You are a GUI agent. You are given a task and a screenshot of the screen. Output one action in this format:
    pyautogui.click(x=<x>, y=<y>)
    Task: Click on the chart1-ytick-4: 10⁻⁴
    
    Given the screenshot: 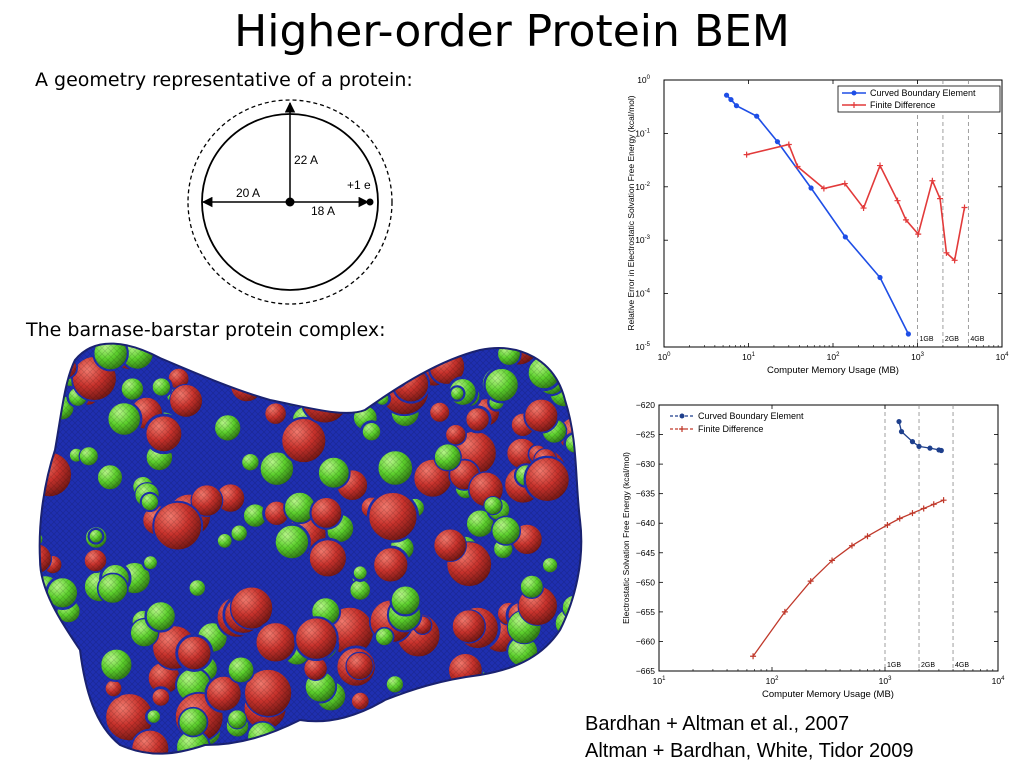 What is the action you would take?
    pyautogui.click(x=642, y=294)
    